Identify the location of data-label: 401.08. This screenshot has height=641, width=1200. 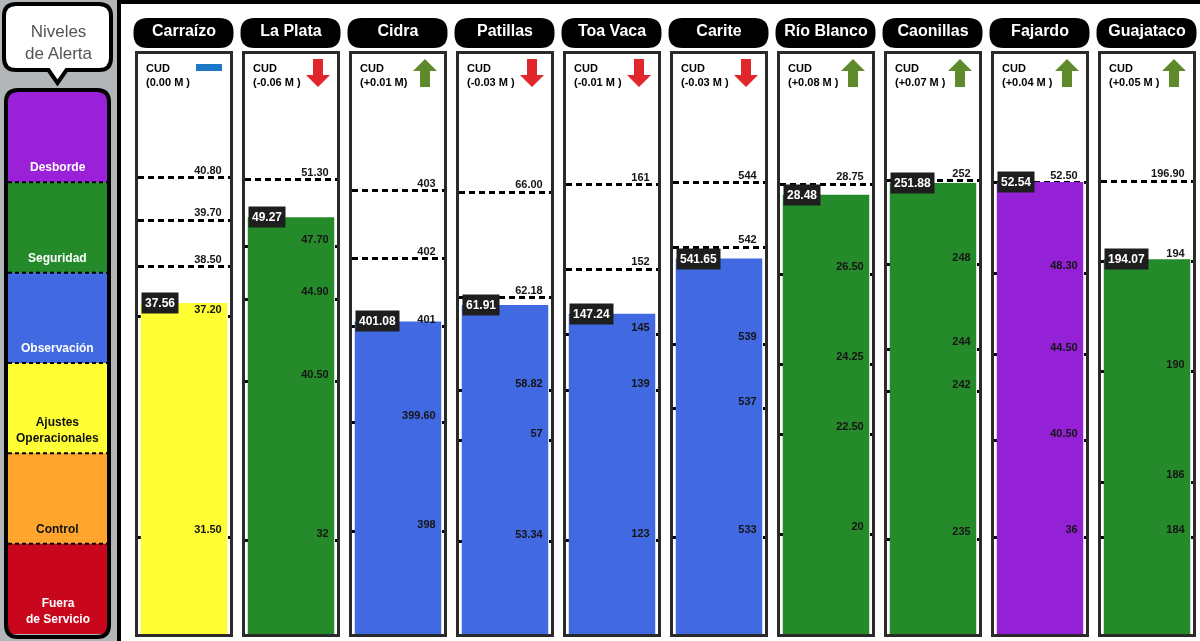
(378, 321).